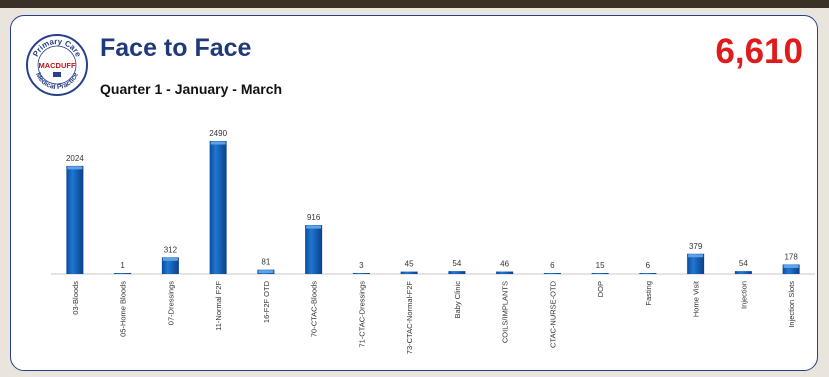 The image size is (829, 377). Describe the element at coordinates (409, 264) in the screenshot. I see `data-label-7: 45` at that location.